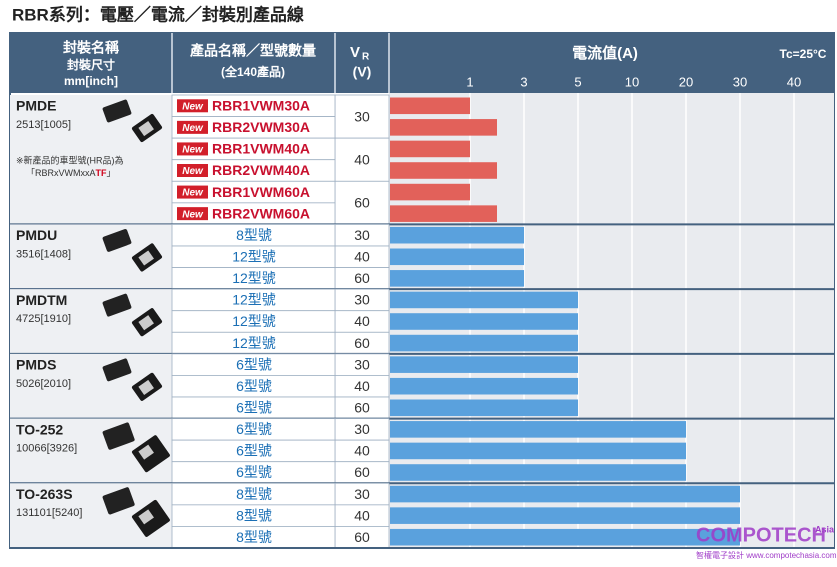  I want to click on package-name: PMDU, so click(36, 235).